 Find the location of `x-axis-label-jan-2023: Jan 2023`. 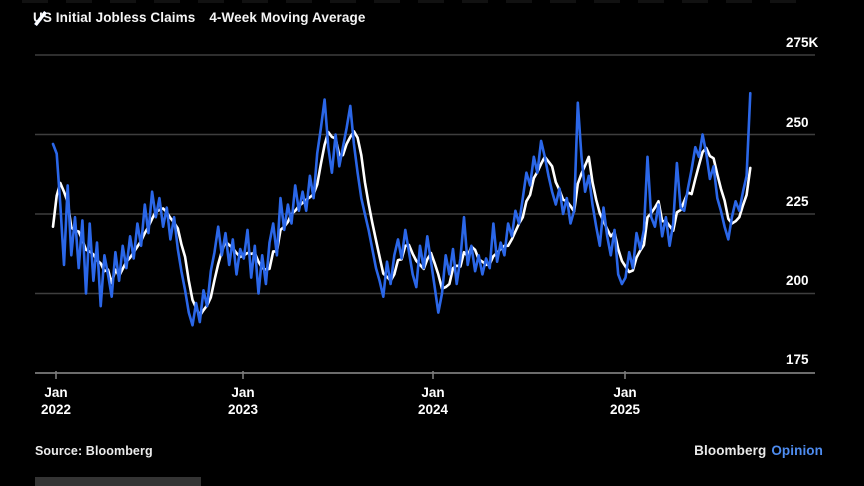

x-axis-label-jan-2023: Jan 2023 is located at coordinates (243, 401).